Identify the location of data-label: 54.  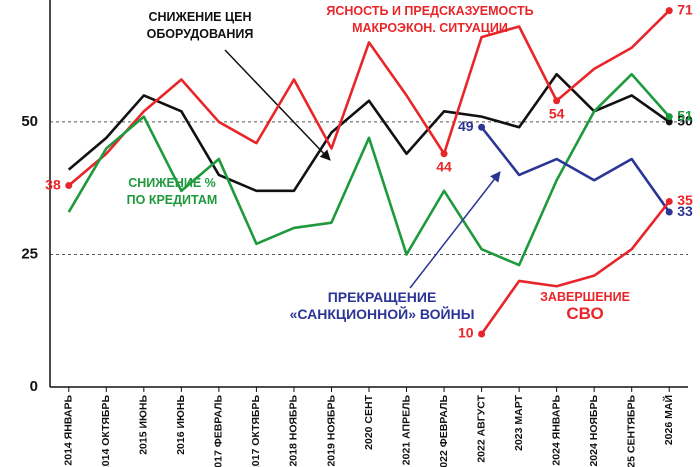
(557, 113).